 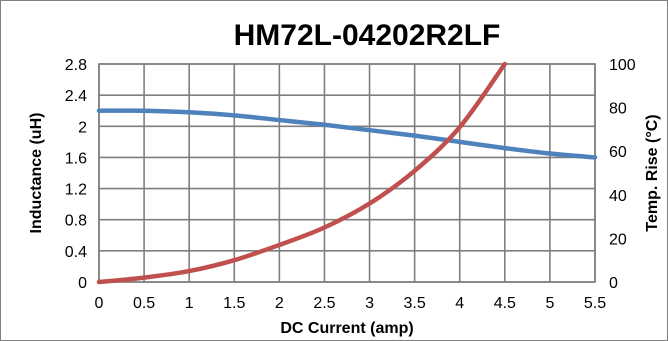 I want to click on x-tick-label: 4, so click(x=459, y=303).